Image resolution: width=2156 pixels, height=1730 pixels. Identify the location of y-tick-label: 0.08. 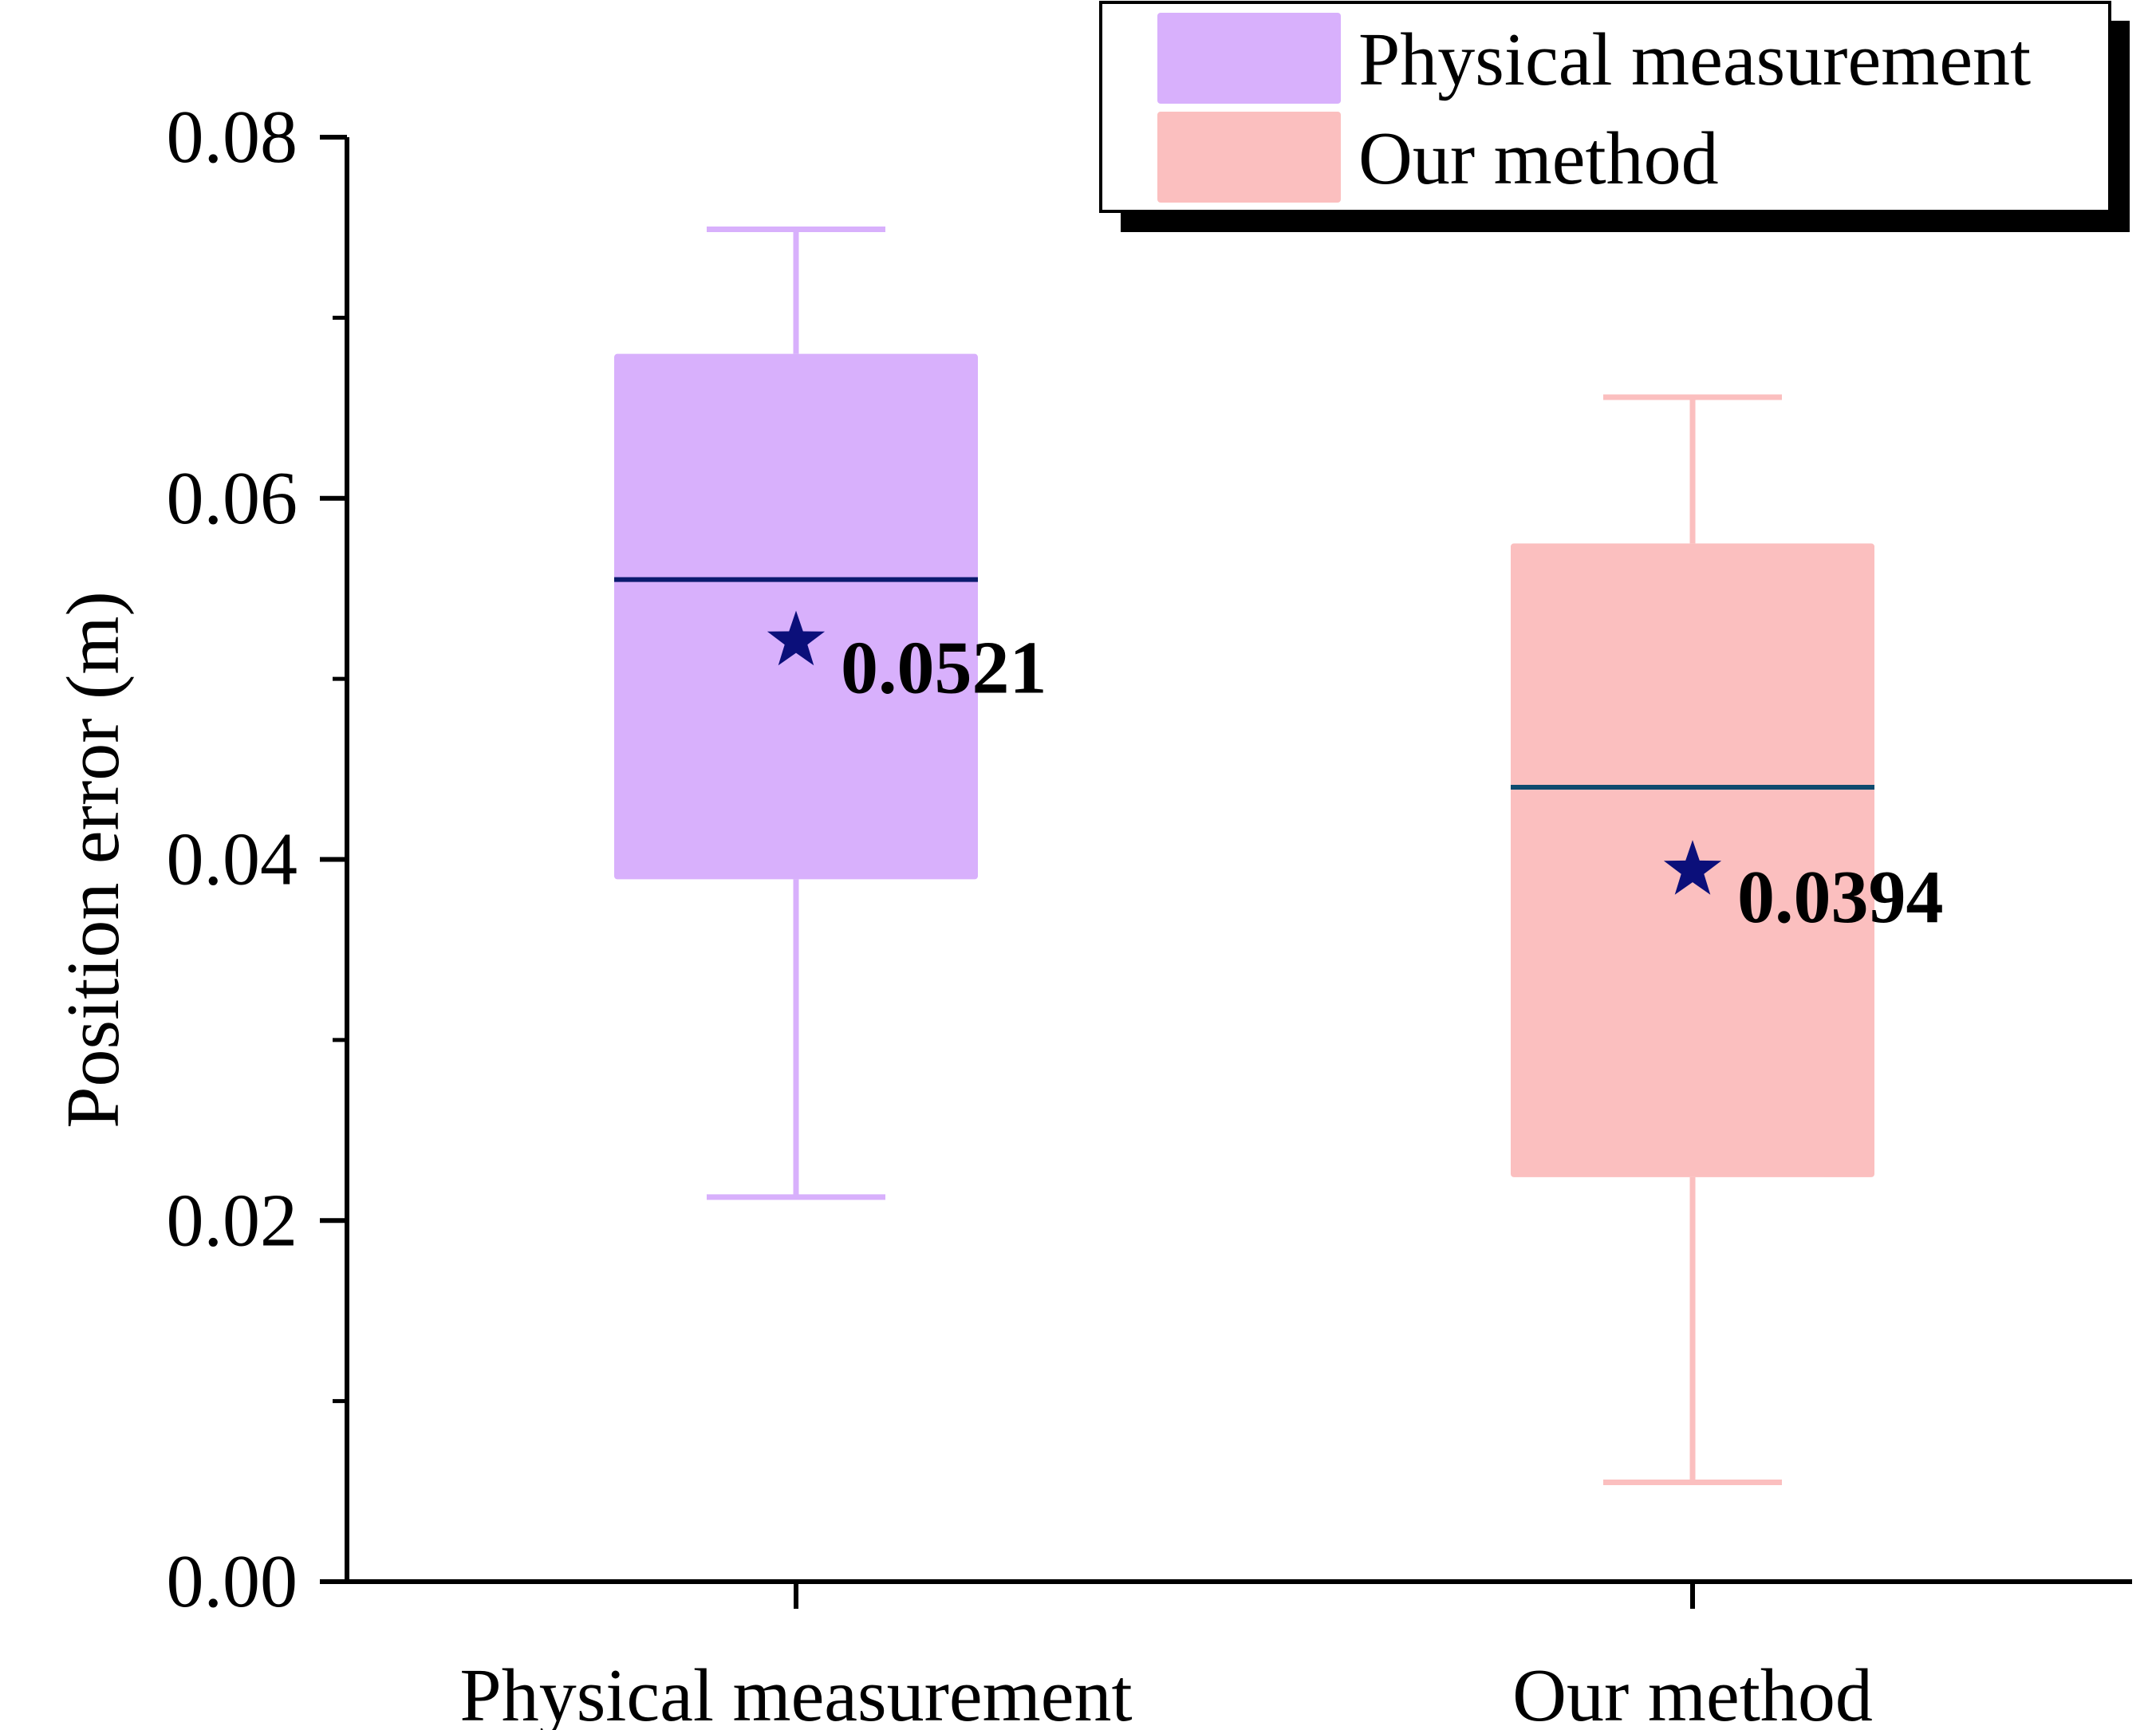
(232, 138).